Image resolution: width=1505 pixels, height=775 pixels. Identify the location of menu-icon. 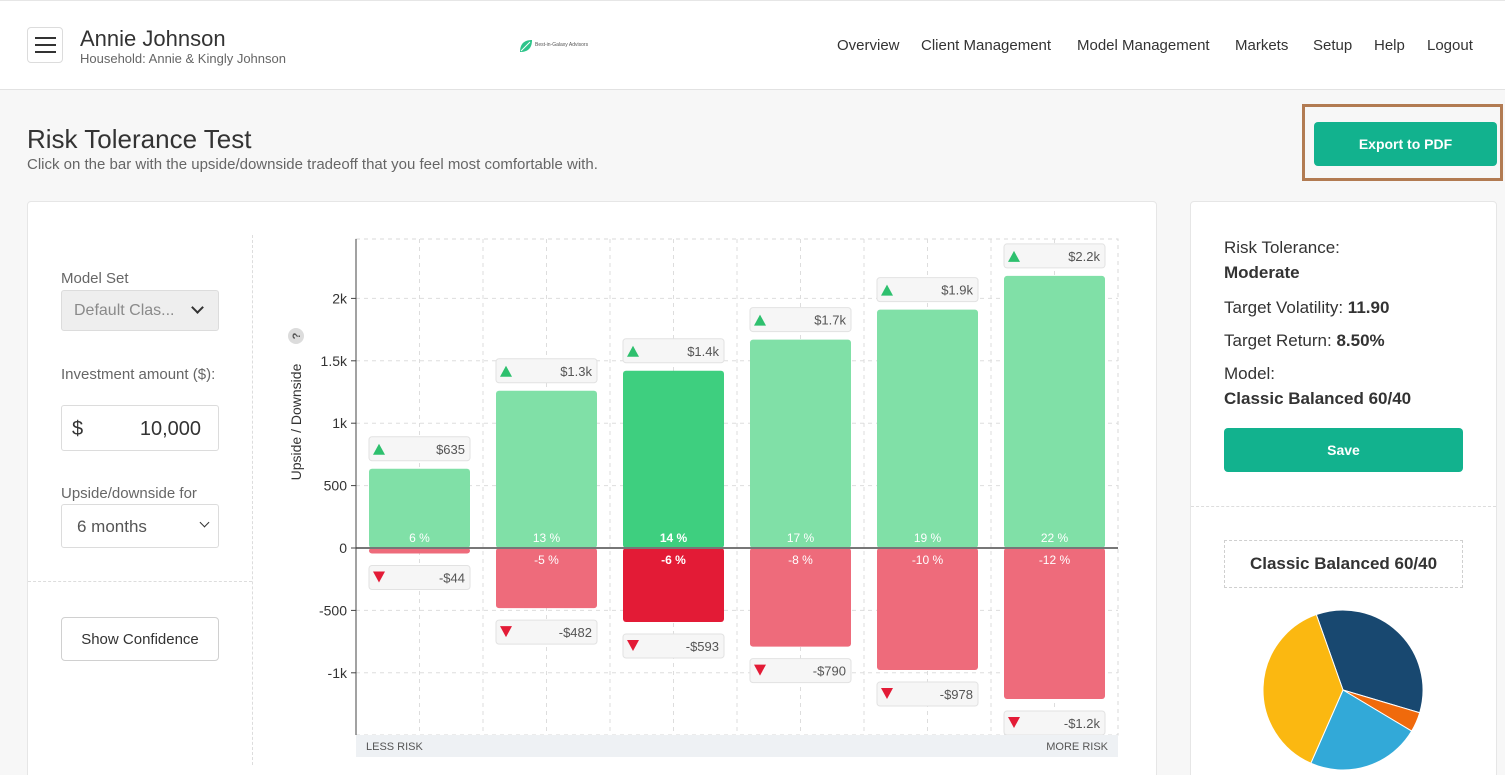
(45, 45).